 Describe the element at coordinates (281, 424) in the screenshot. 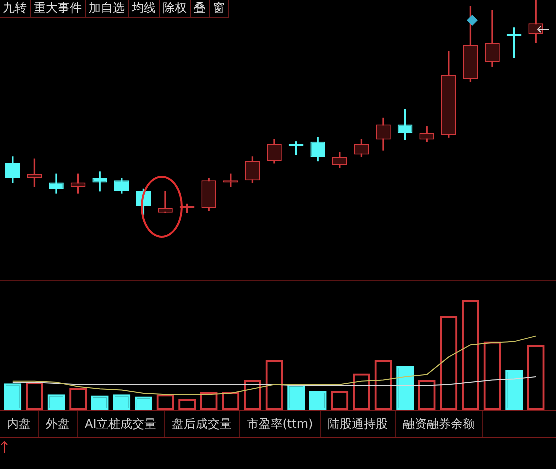

I see `text: 市盈率(ttm)` at that location.